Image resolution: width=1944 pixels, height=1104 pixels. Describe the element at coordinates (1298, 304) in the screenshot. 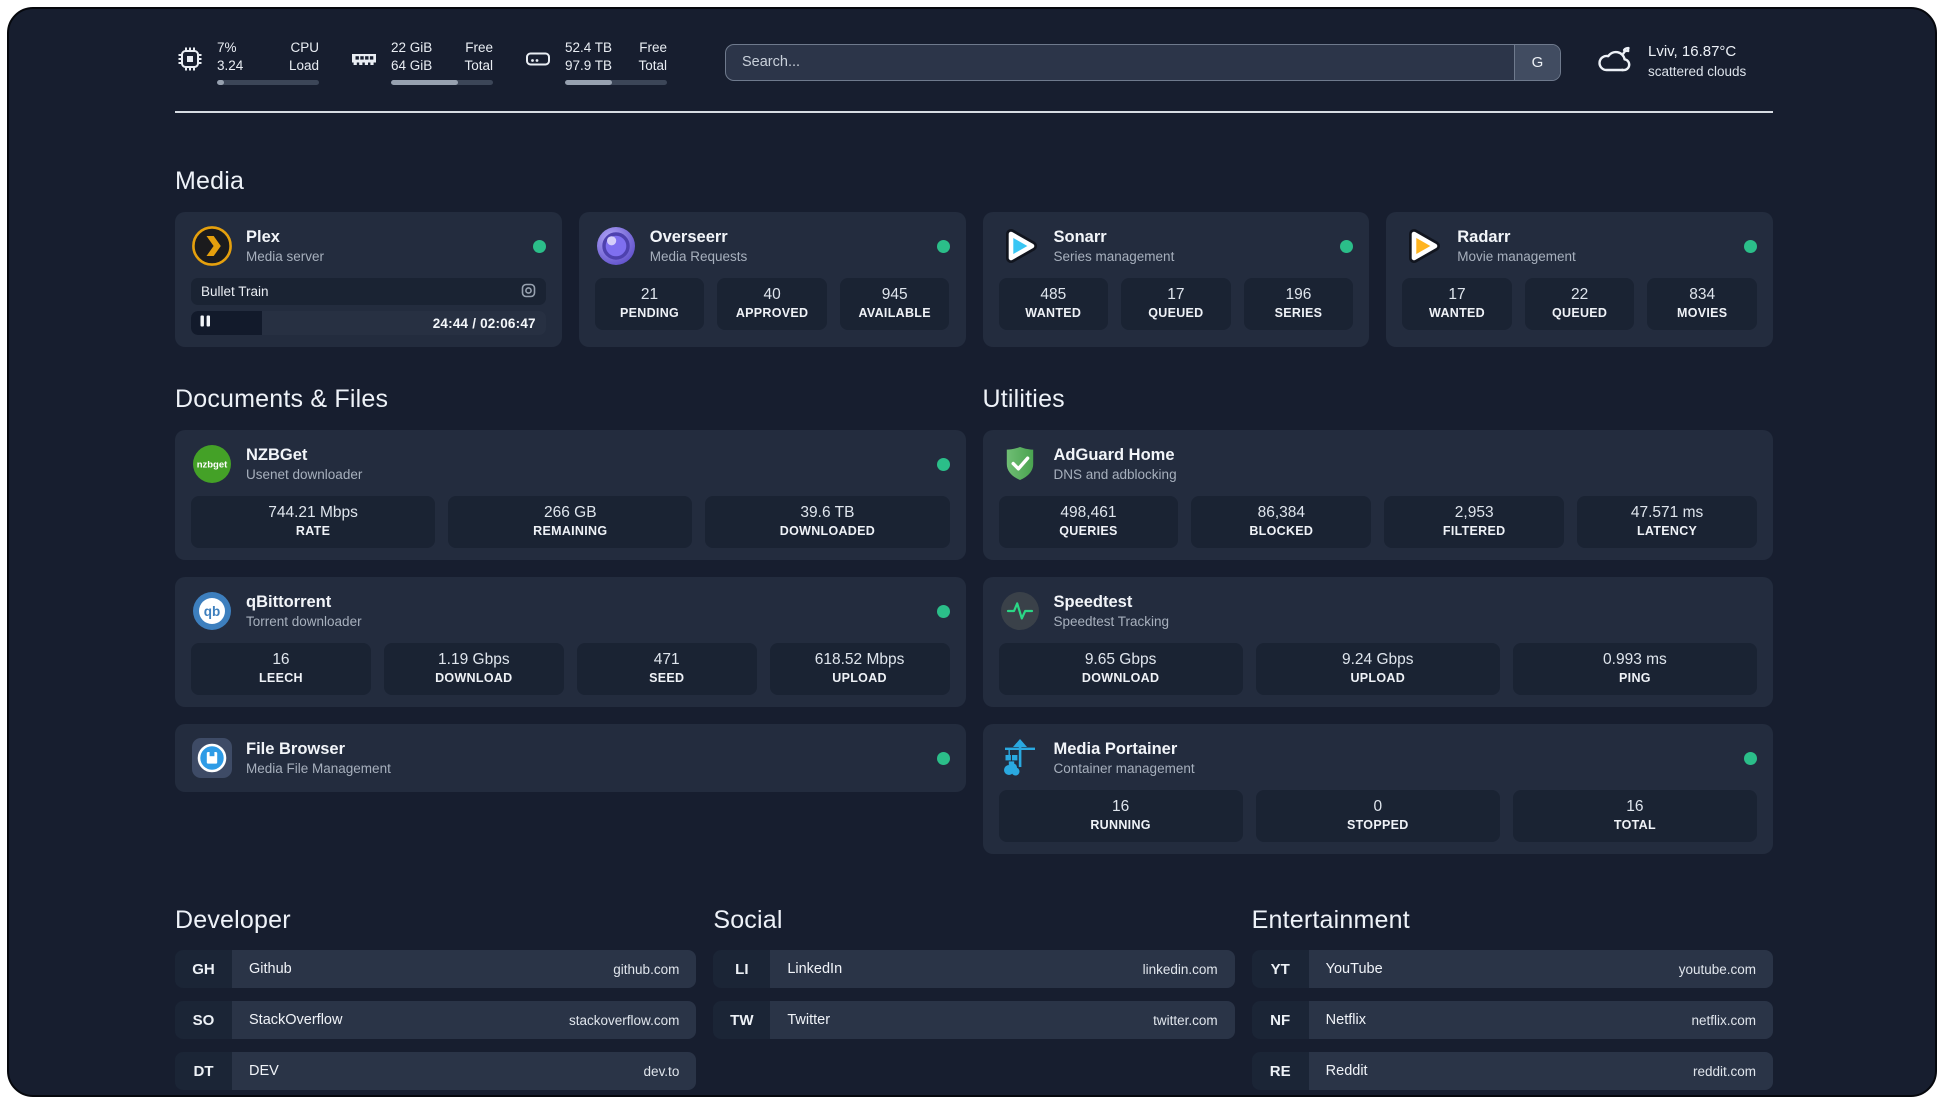

I see `stat-box: 196 SERIES` at that location.